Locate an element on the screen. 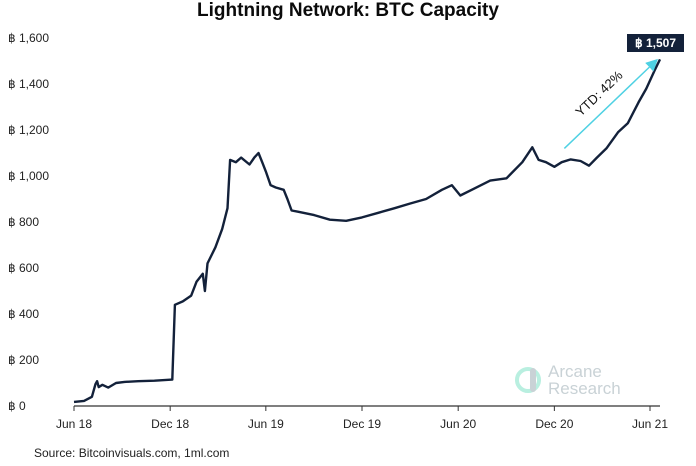  brand-watermark: Arcane Research is located at coordinates (594, 381).